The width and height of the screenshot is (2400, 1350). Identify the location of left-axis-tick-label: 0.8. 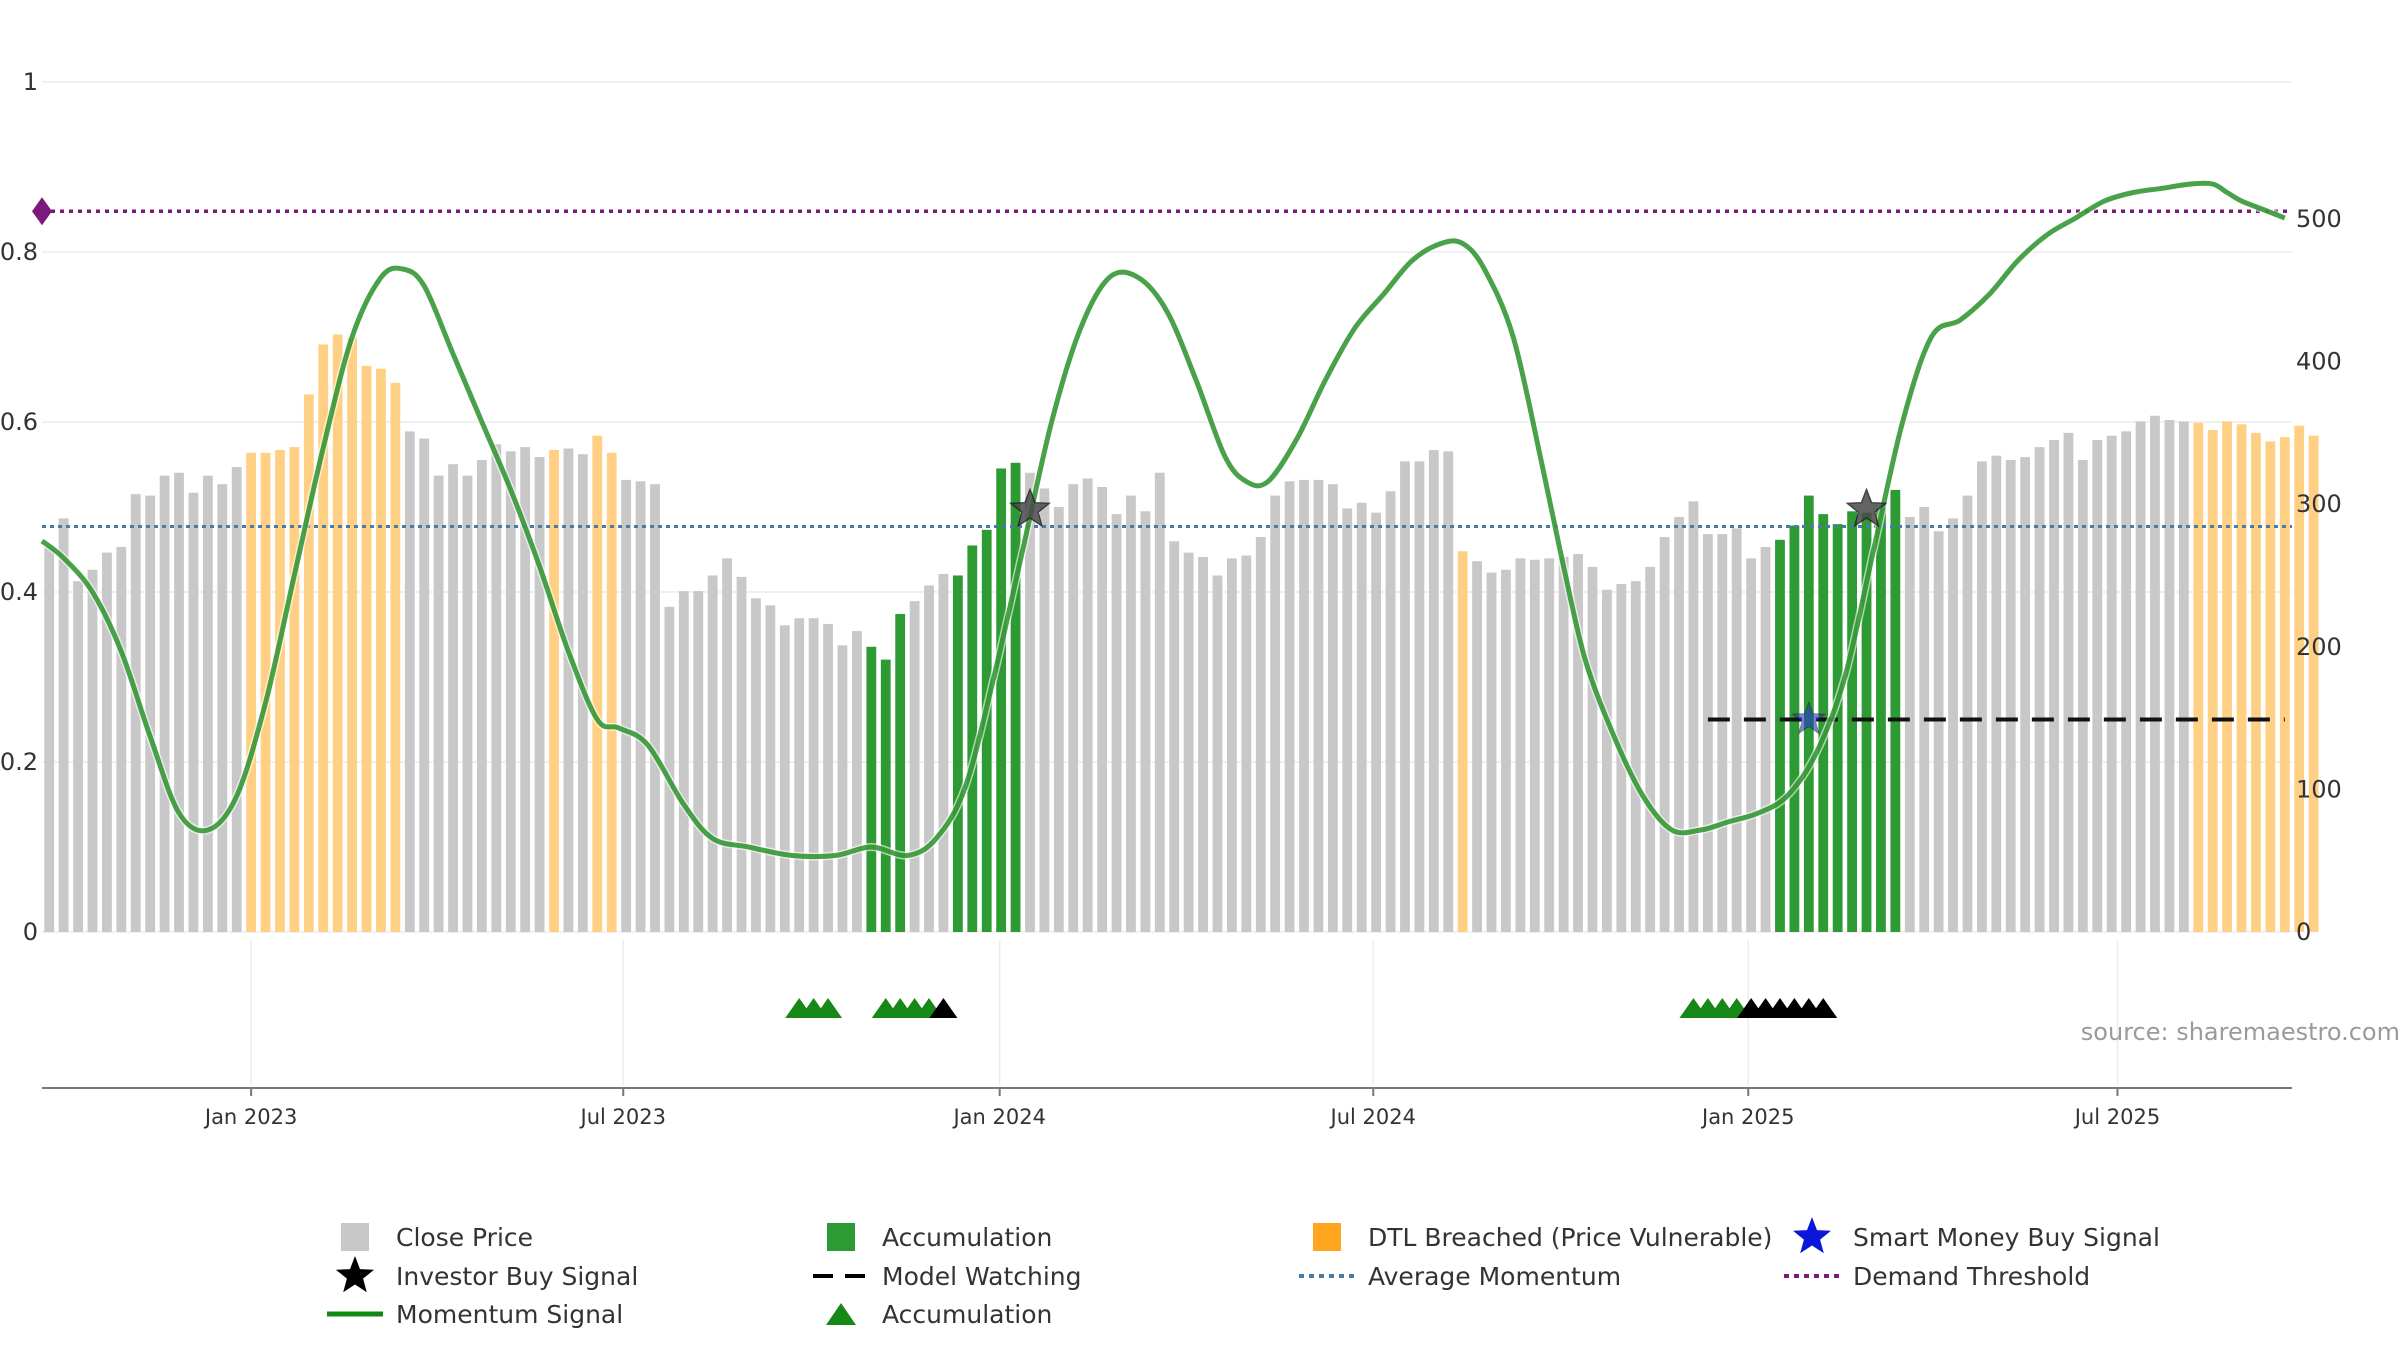
(19, 252).